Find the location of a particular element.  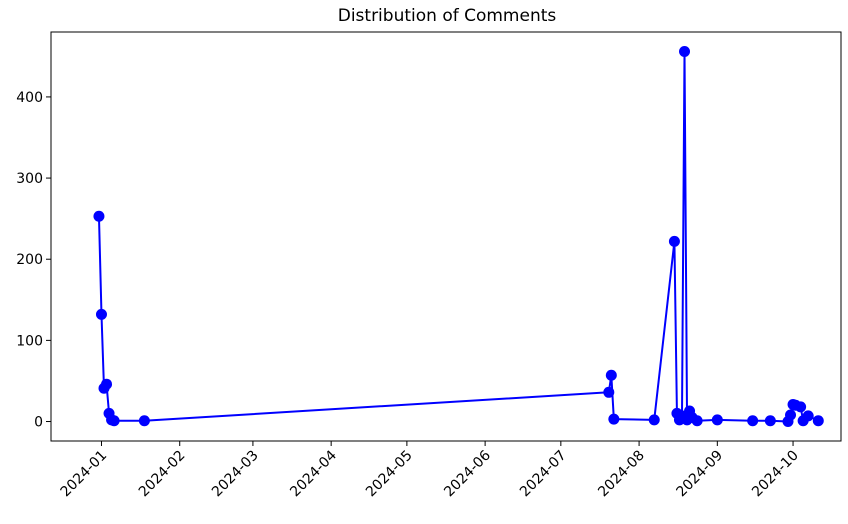

x-tick-label: 2024-09 is located at coordinates (699, 474).